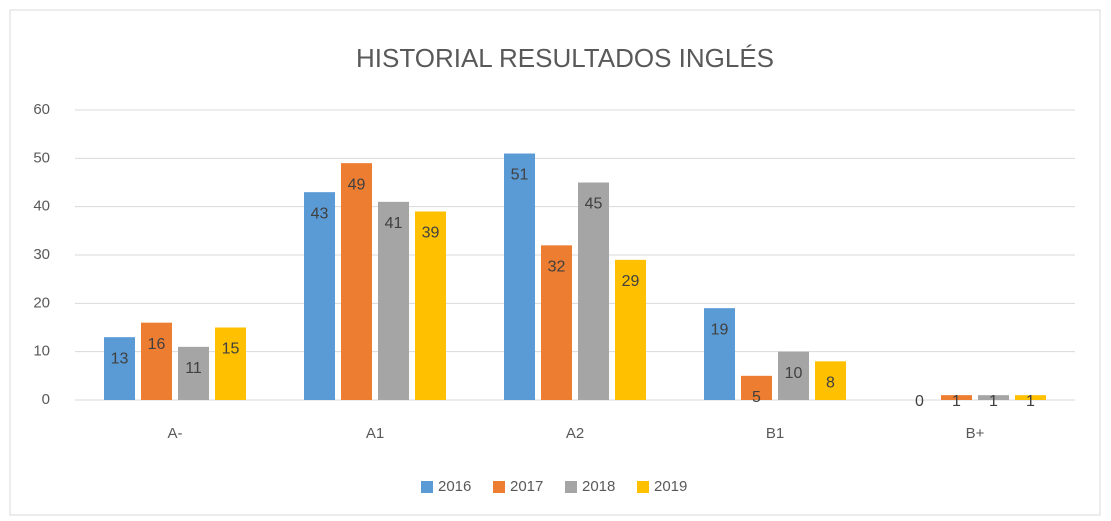 Image resolution: width=1111 pixels, height=521 pixels. Describe the element at coordinates (41, 254) in the screenshot. I see `y-tick-label: 30` at that location.